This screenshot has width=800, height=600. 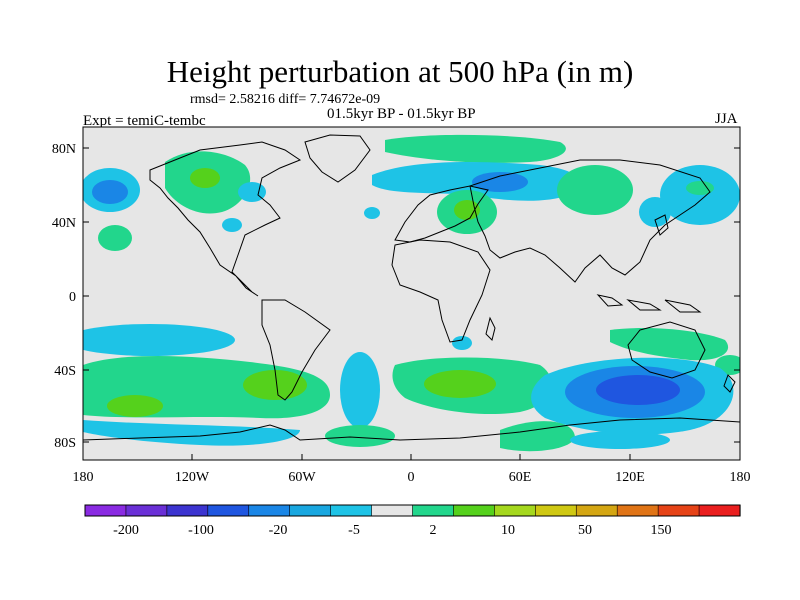 I want to click on colorbar-label: -100, so click(x=201, y=530).